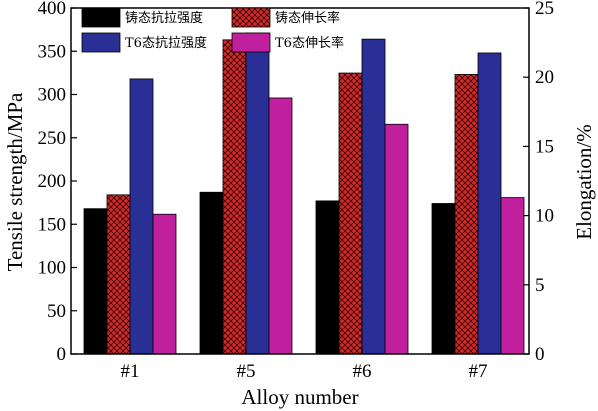  I want to click on left-axis-ticks: 0 50 100 150 200 250 300 350 400, so click(57, 182).